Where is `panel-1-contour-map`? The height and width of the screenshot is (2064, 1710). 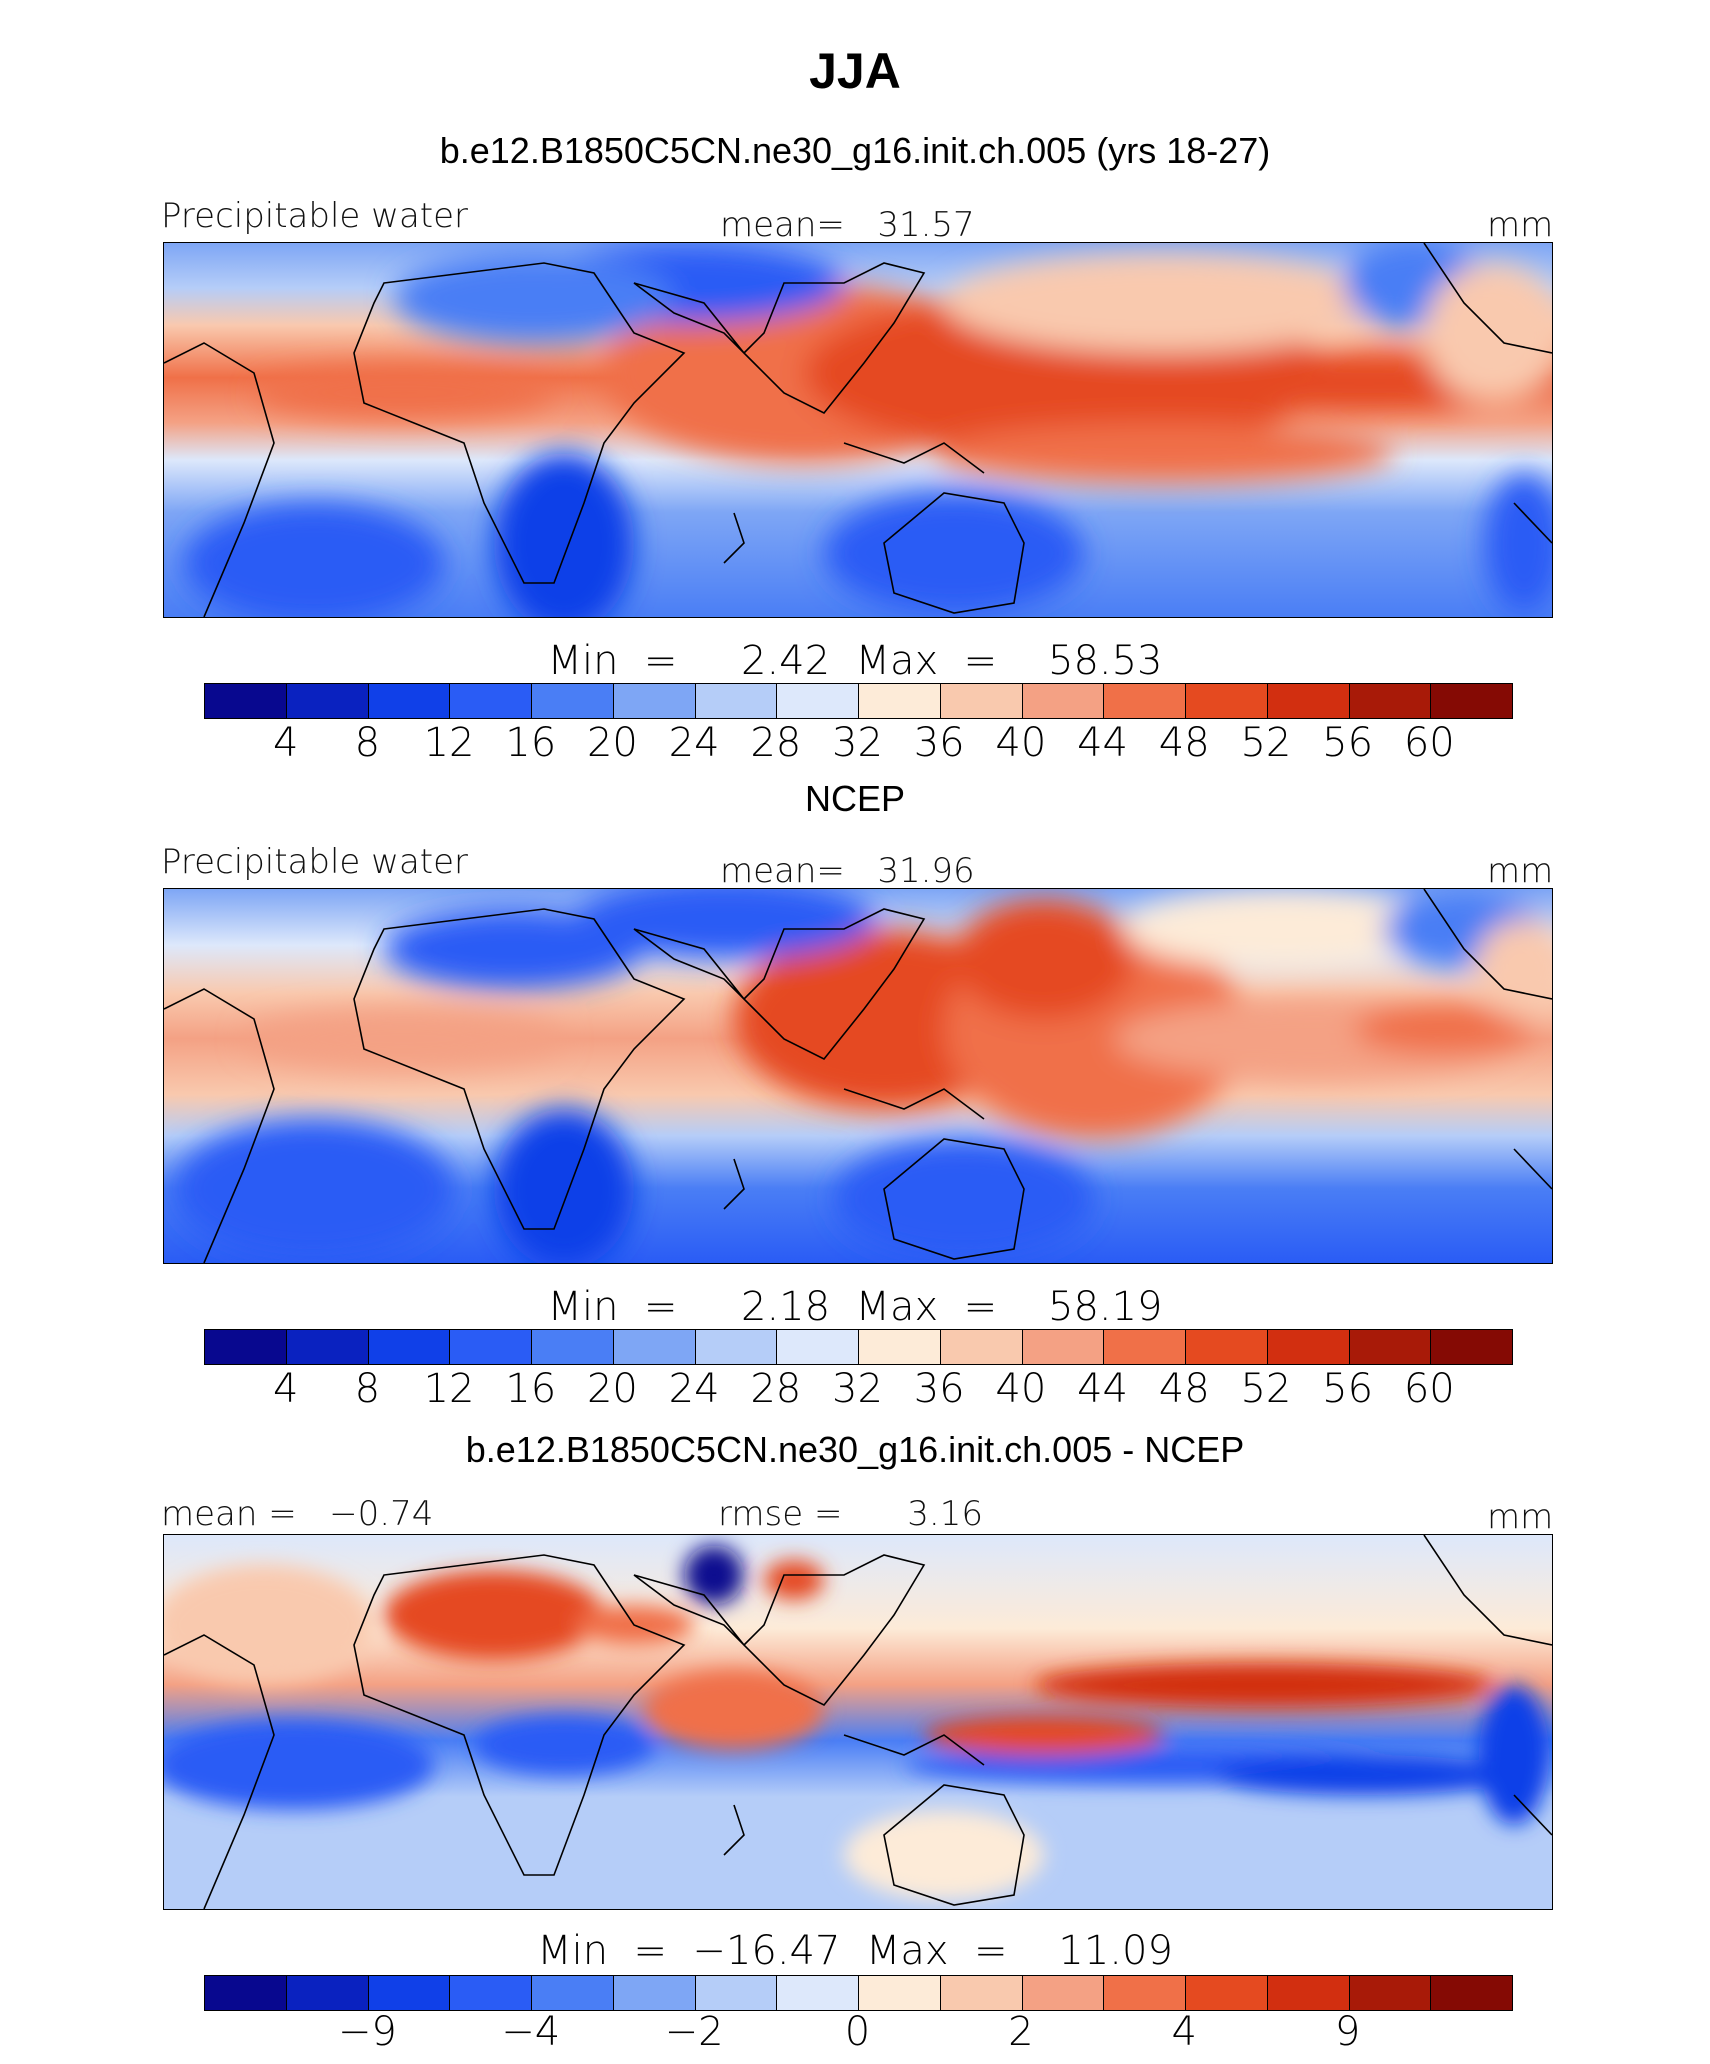
panel-1-contour-map is located at coordinates (858, 430).